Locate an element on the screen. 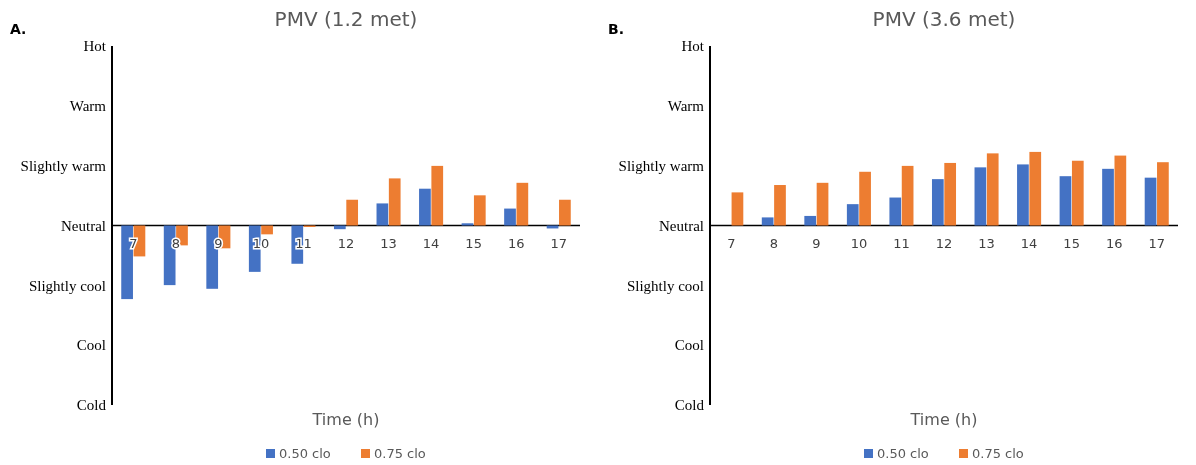 This screenshot has height=465, width=1196. text: B. is located at coordinates (616, 29).